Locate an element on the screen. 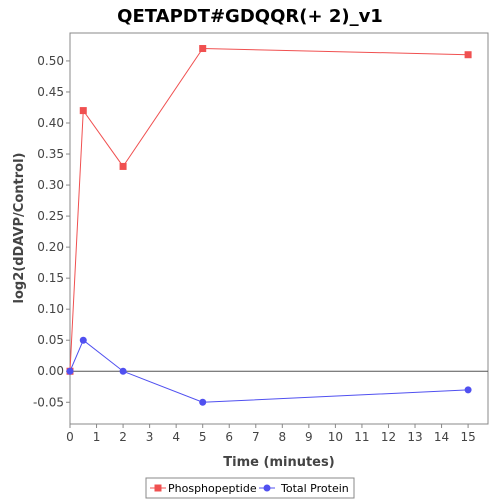 The width and height of the screenshot is (500, 500). x-axis-ticks: 0 1 2 3 4 5 6 7 8 9 10 11 12 13 14 15 is located at coordinates (271, 434).